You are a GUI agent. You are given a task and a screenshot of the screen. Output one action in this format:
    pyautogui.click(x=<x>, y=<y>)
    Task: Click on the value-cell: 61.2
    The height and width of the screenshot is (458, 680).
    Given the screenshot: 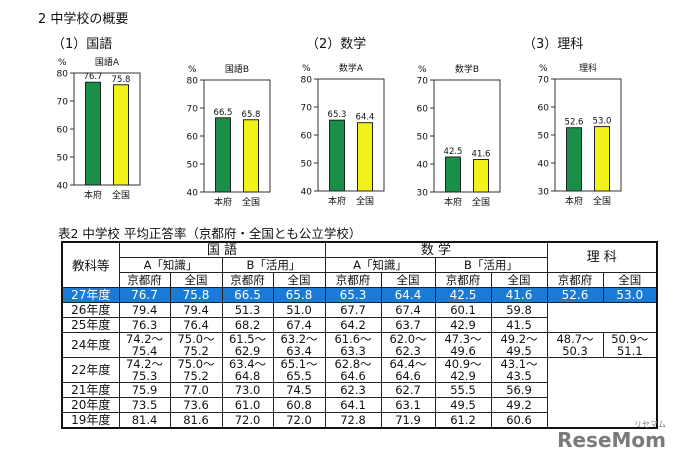 What is the action you would take?
    pyautogui.click(x=463, y=420)
    